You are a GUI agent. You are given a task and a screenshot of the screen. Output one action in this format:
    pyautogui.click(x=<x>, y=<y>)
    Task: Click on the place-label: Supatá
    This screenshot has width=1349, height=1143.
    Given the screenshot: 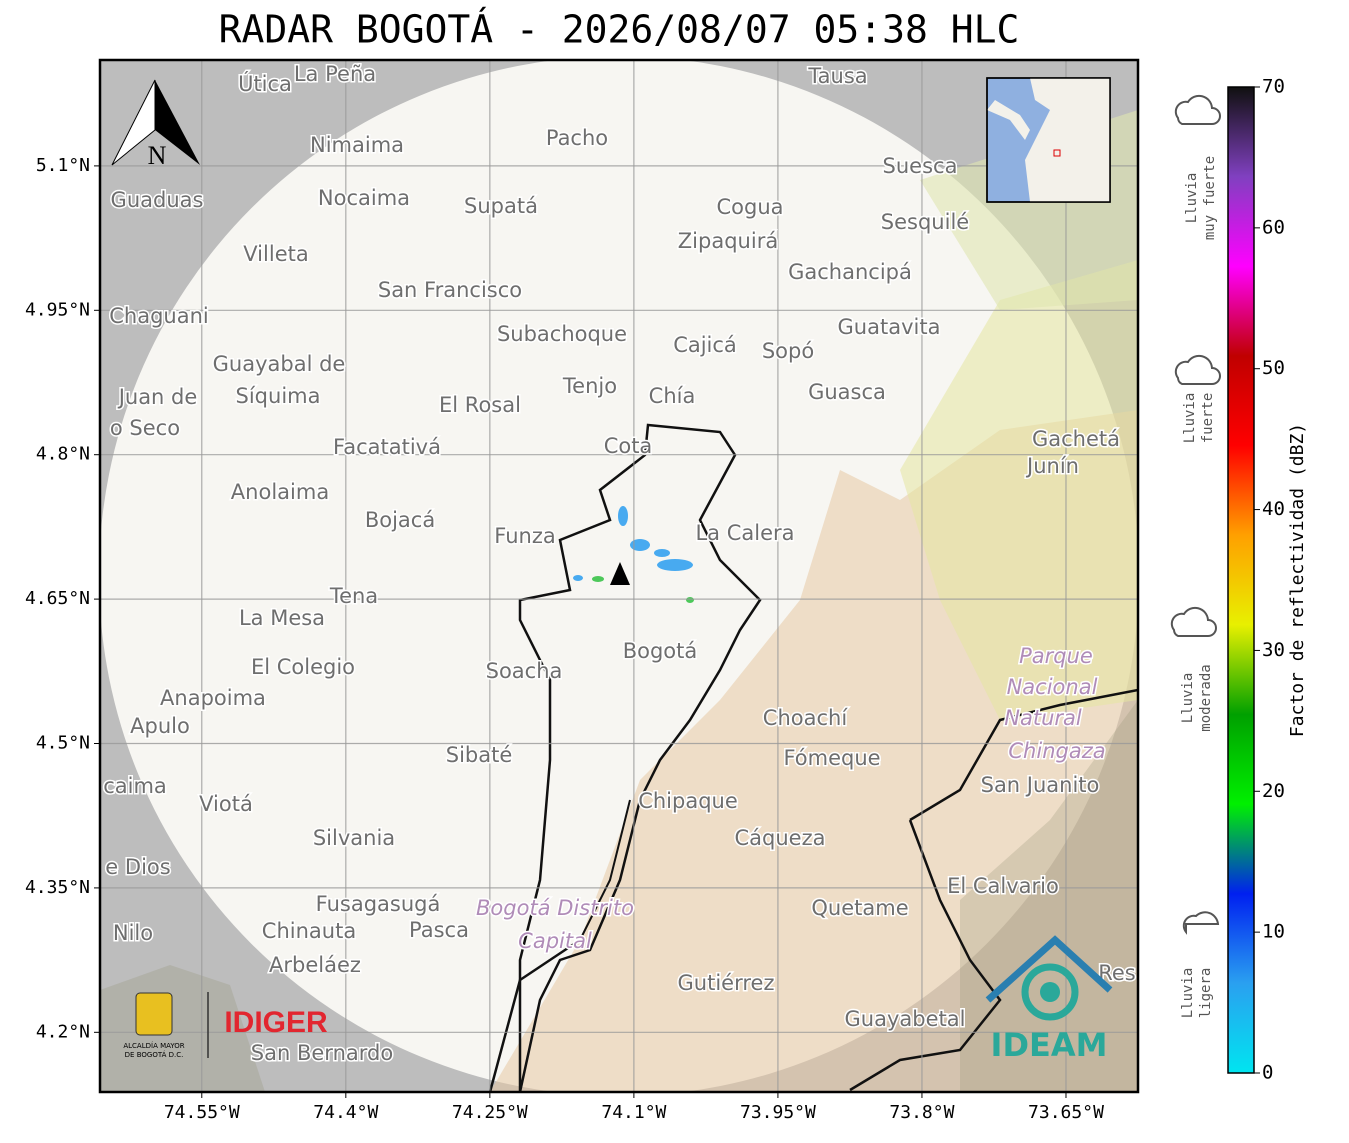 What is the action you would take?
    pyautogui.click(x=501, y=206)
    